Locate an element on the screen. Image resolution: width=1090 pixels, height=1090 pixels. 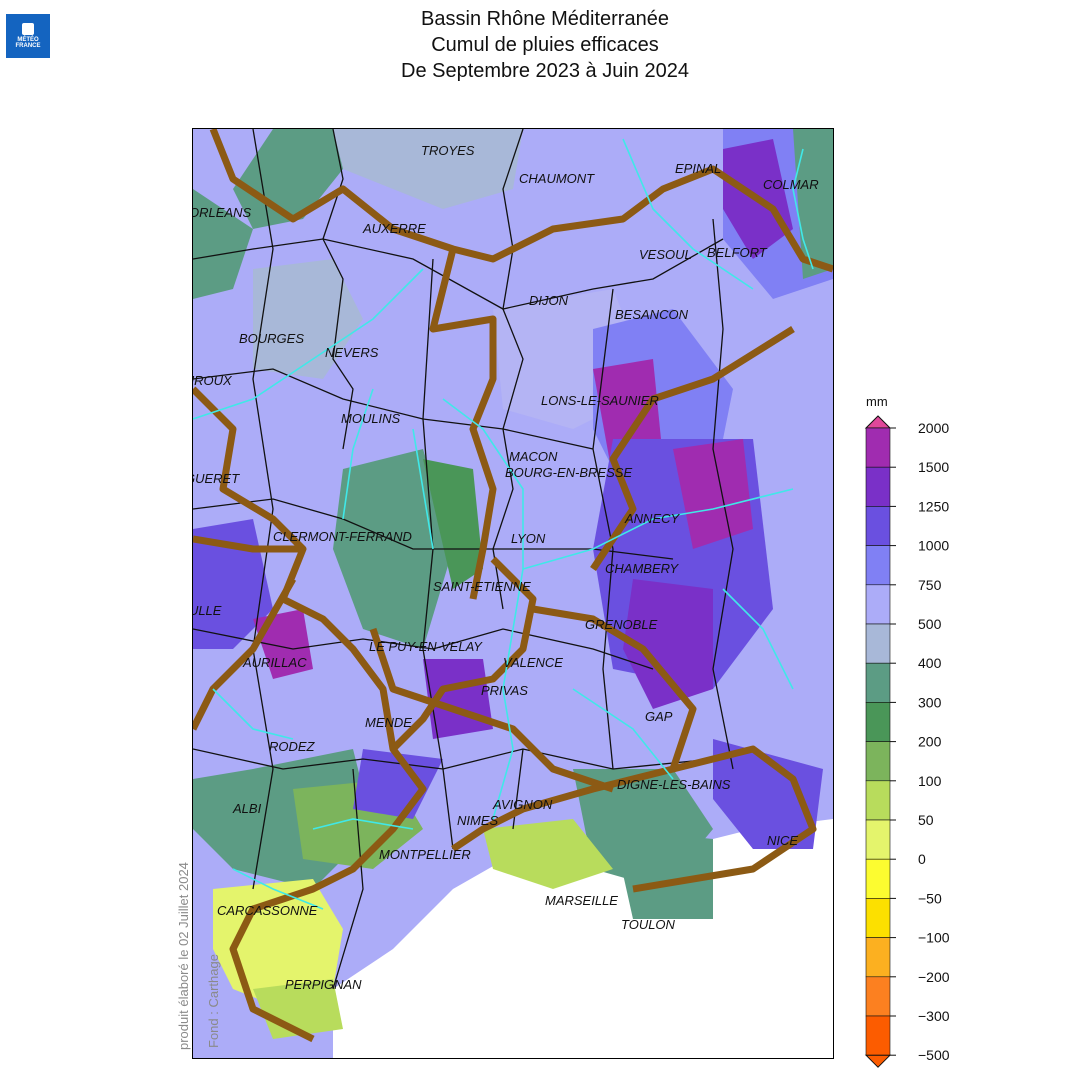
legend-label: −200 is located at coordinates (934, 977).